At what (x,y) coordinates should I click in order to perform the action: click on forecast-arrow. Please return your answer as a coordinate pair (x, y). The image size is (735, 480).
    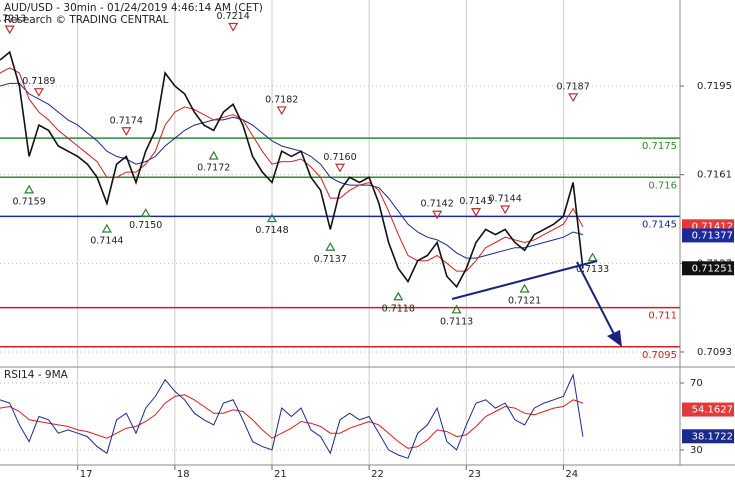
    Looking at the image, I should click on (596, 300).